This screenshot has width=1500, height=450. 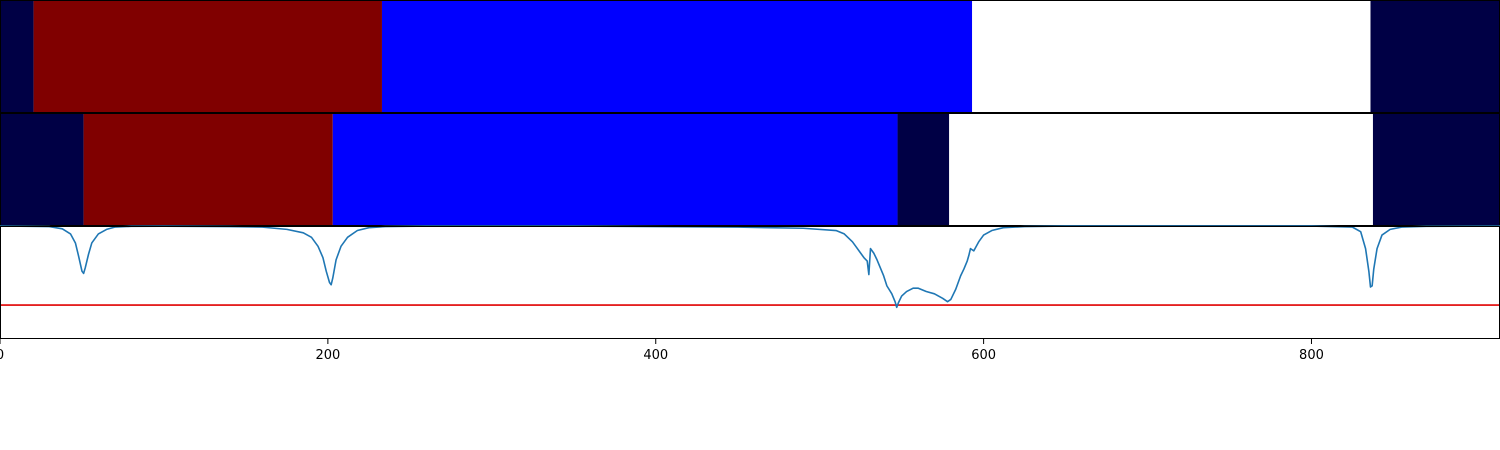 What do you see at coordinates (1311, 355) in the screenshot?
I see `x-tick-label: 800` at bounding box center [1311, 355].